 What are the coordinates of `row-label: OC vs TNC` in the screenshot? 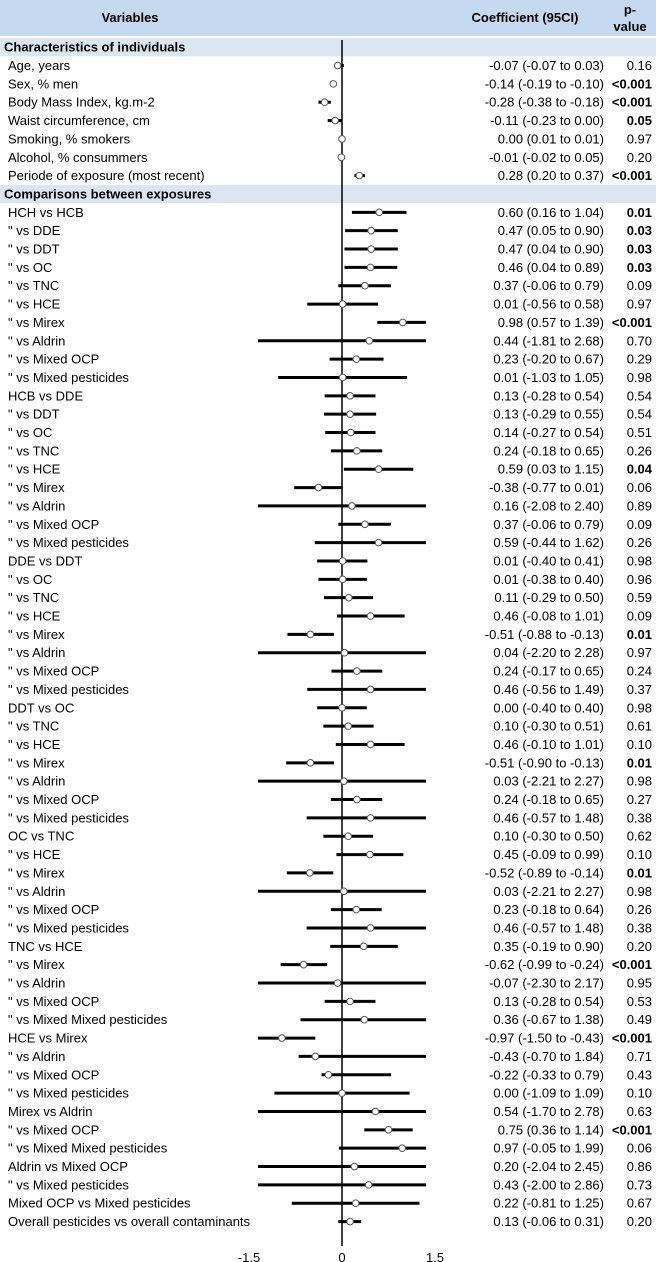 It's located at (41, 836).